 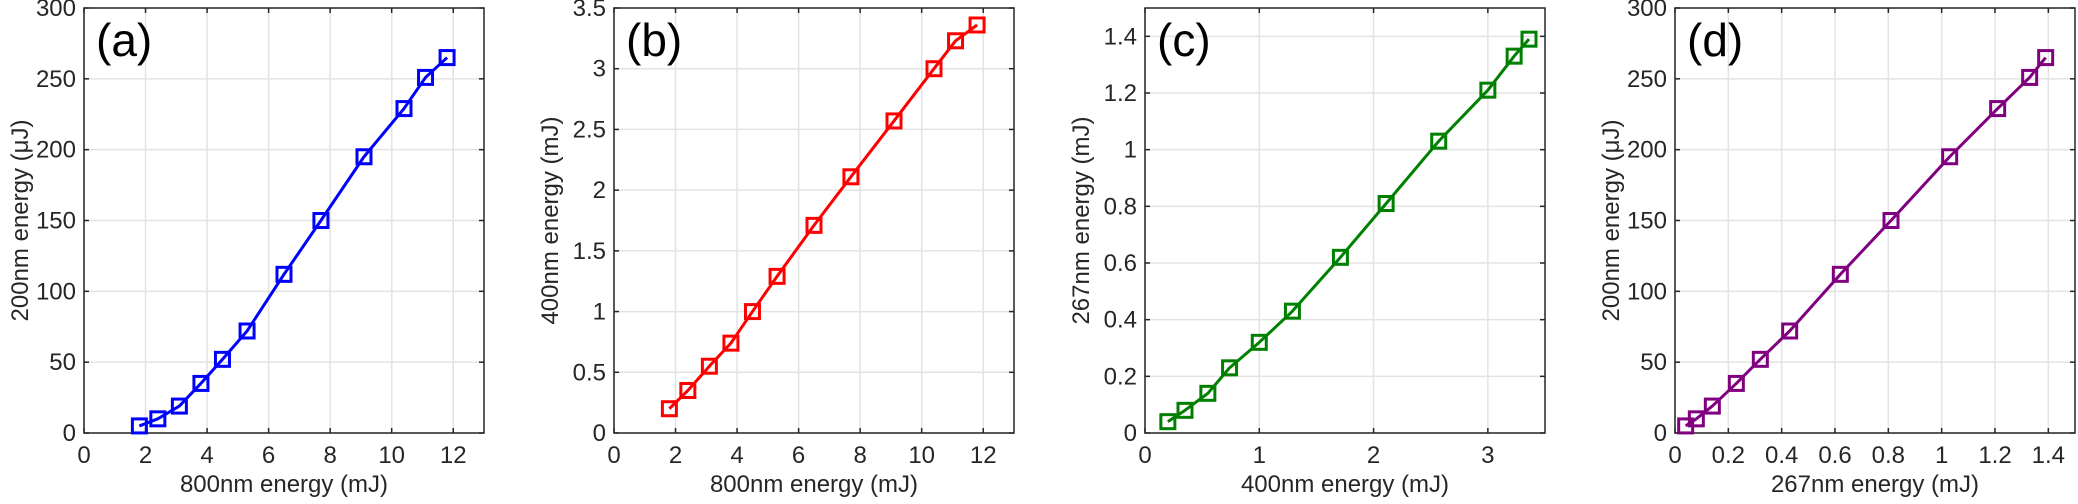 I want to click on x-tick-label: 0.2, so click(x=1728, y=455).